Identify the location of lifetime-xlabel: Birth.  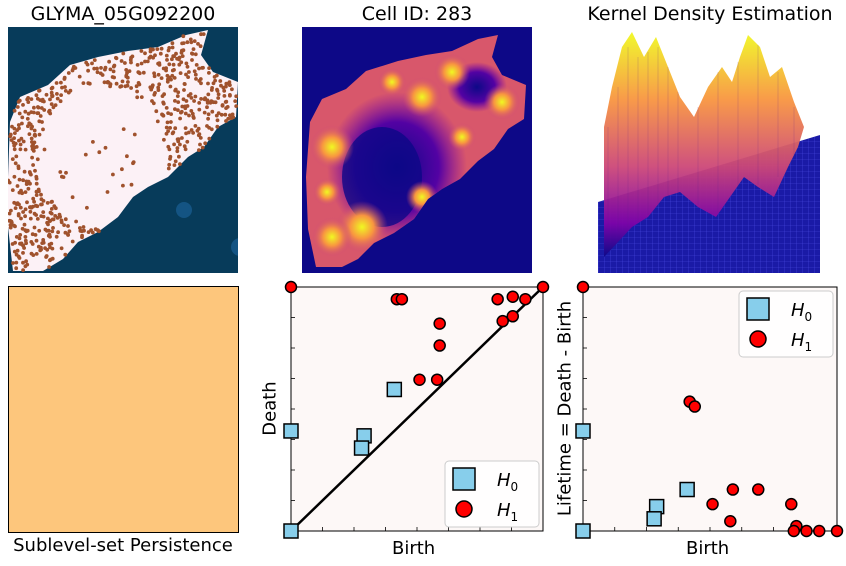
(708, 548).